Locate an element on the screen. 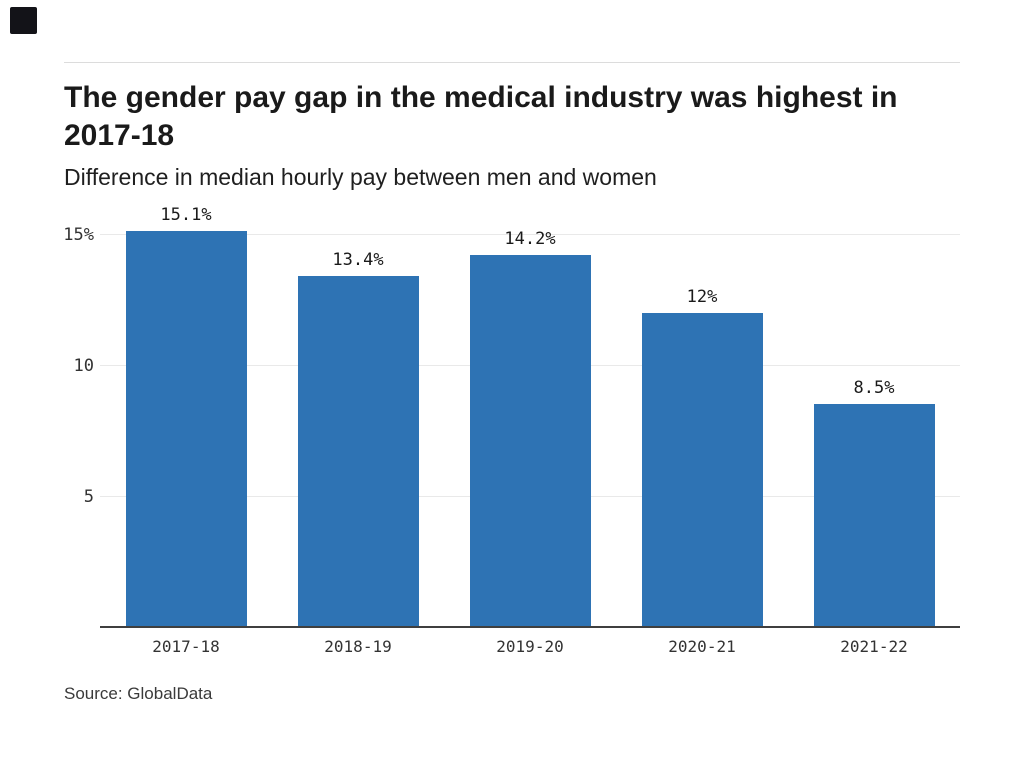  header-divider is located at coordinates (512, 62).